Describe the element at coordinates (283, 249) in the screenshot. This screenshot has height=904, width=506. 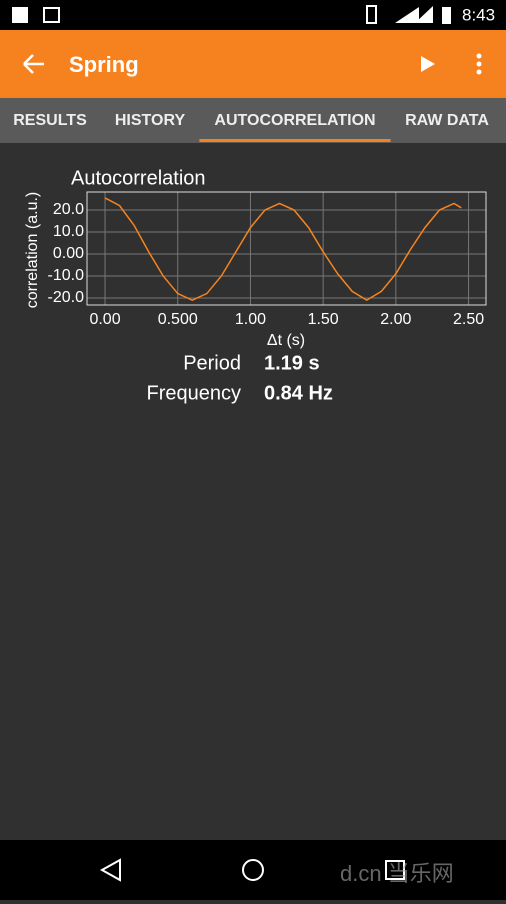
I see `data-line` at that location.